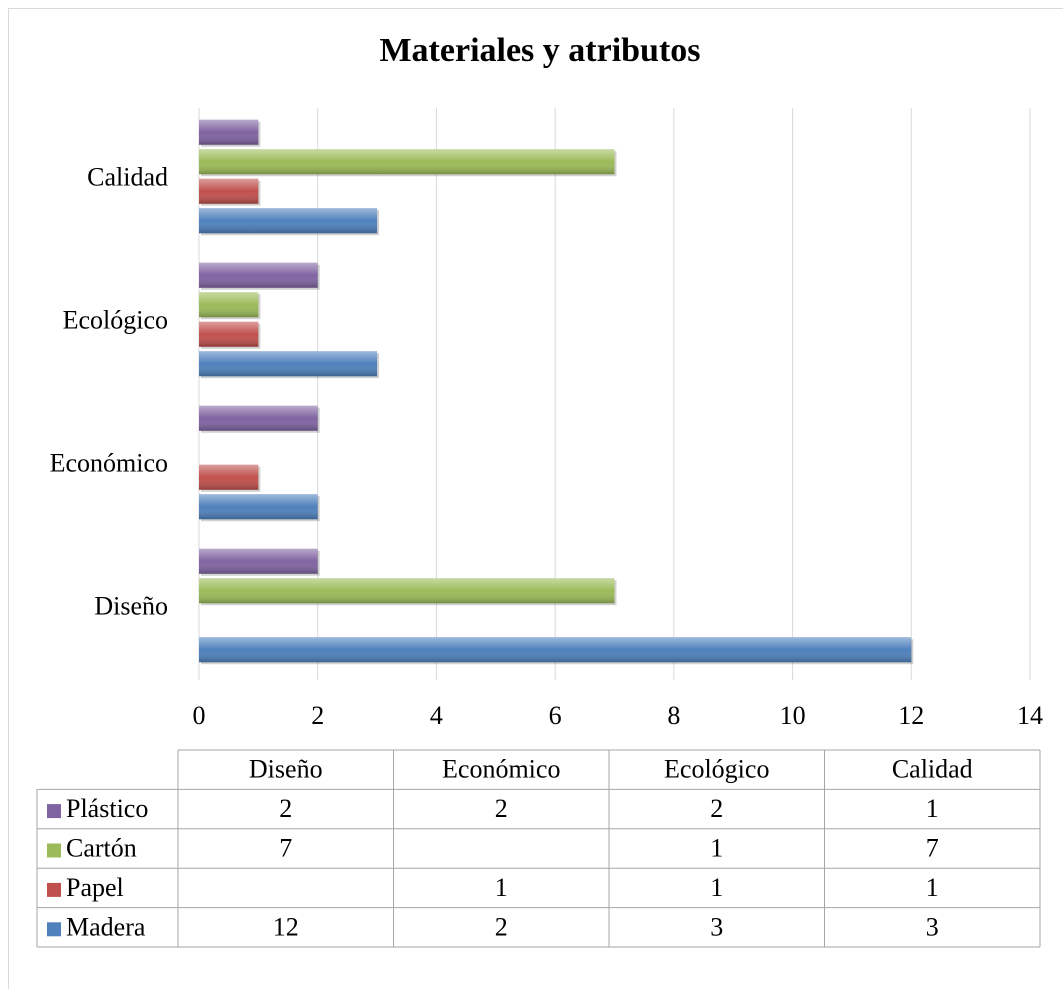 Image resolution: width=1063 pixels, height=989 pixels. I want to click on x-tick-label: 6, so click(555, 715).